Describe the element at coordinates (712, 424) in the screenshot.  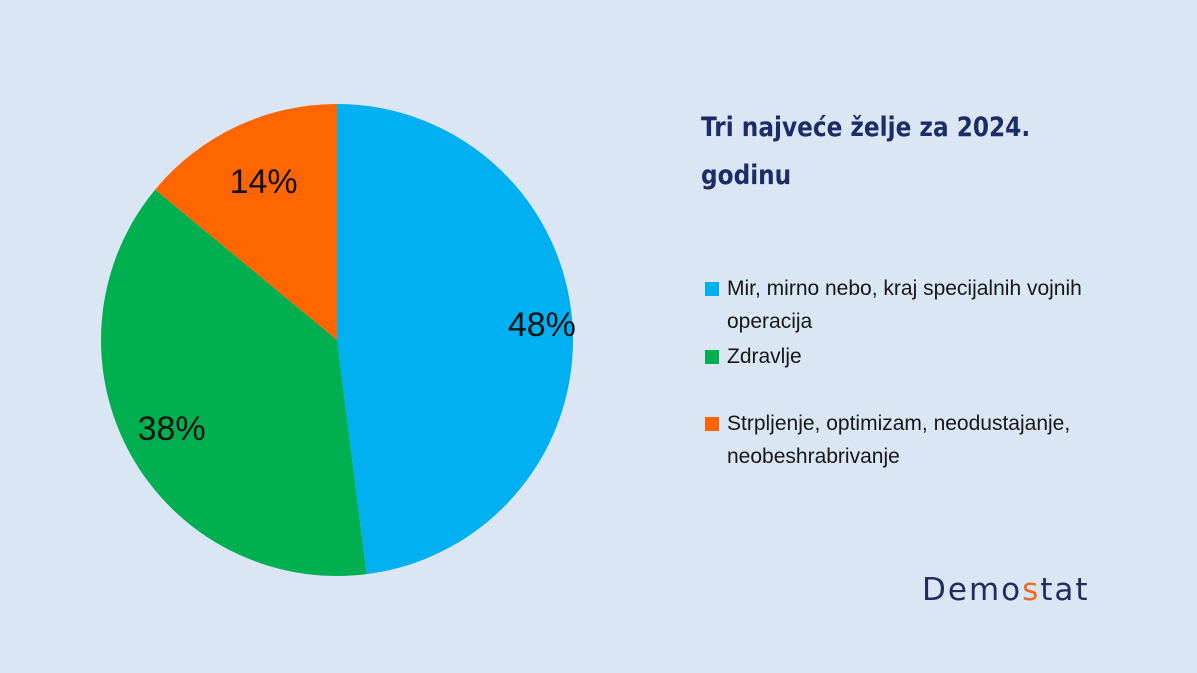
I see `legend-swatch-strpljenje` at that location.